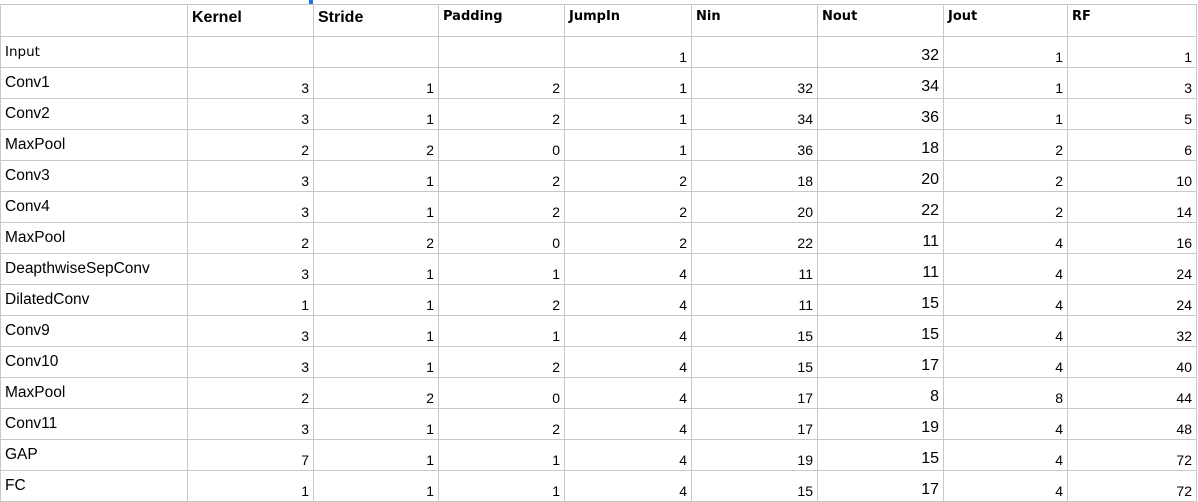  Describe the element at coordinates (1132, 114) in the screenshot. I see `cell-rf: 5` at that location.